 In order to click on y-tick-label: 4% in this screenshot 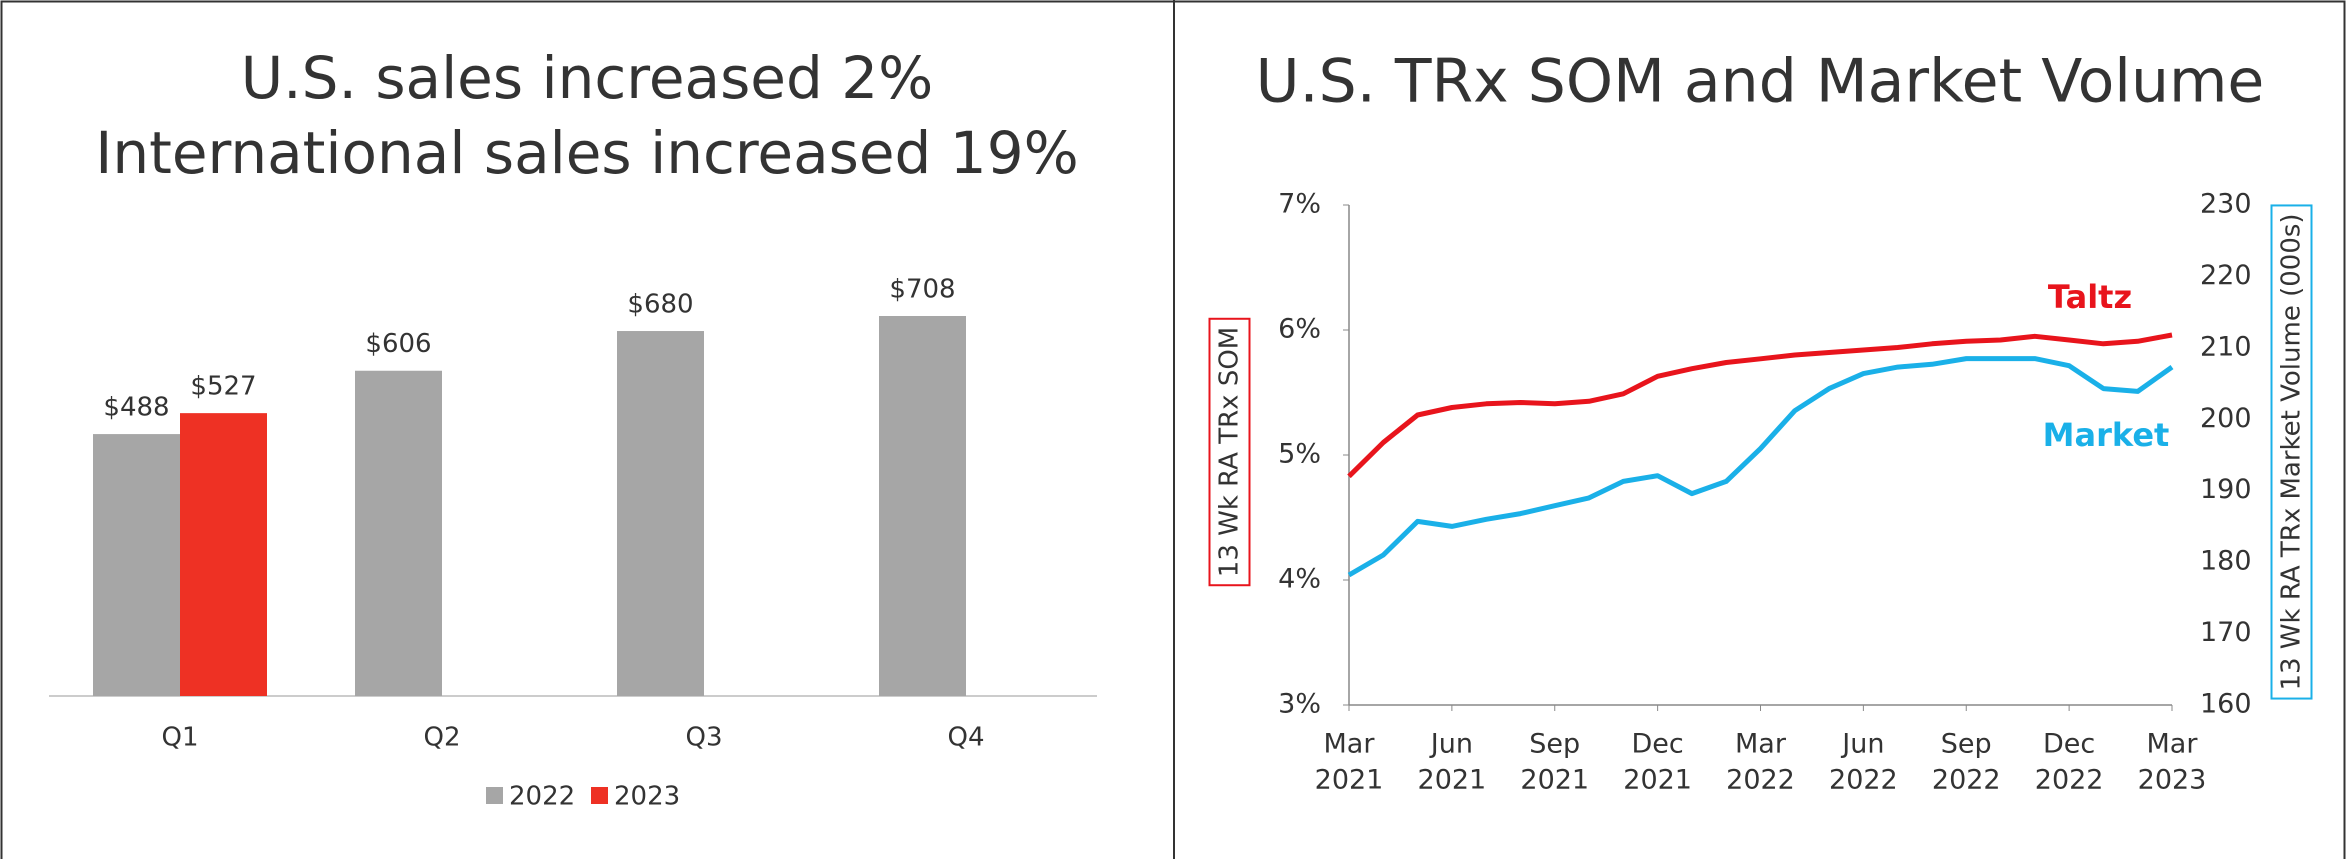, I will do `click(1299, 579)`.